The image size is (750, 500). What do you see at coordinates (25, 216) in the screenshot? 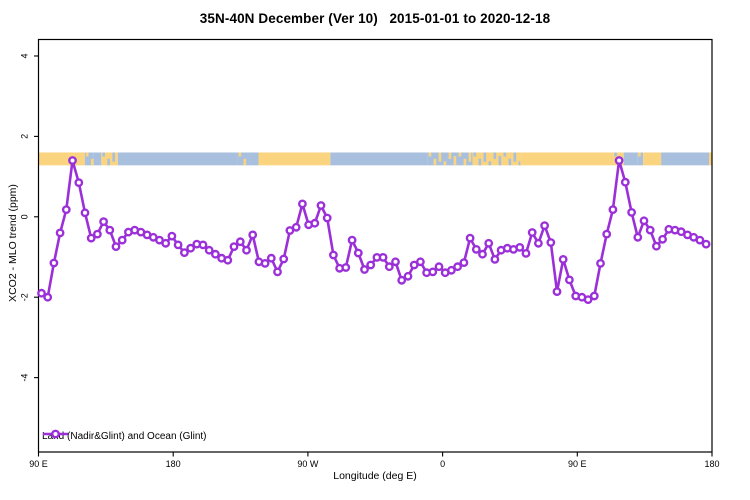
I see `y-tick-label: 0` at bounding box center [25, 216].